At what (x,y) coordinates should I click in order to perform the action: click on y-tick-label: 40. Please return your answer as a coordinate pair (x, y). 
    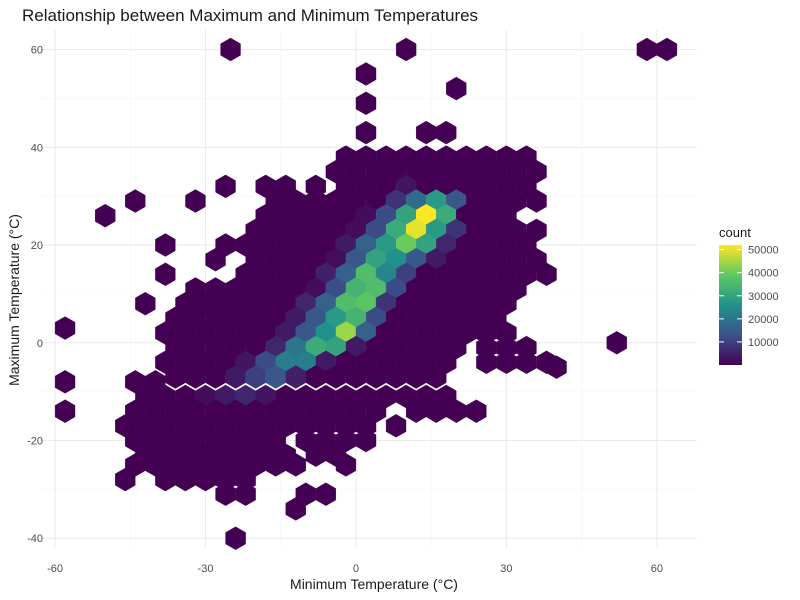
    Looking at the image, I should click on (37, 148).